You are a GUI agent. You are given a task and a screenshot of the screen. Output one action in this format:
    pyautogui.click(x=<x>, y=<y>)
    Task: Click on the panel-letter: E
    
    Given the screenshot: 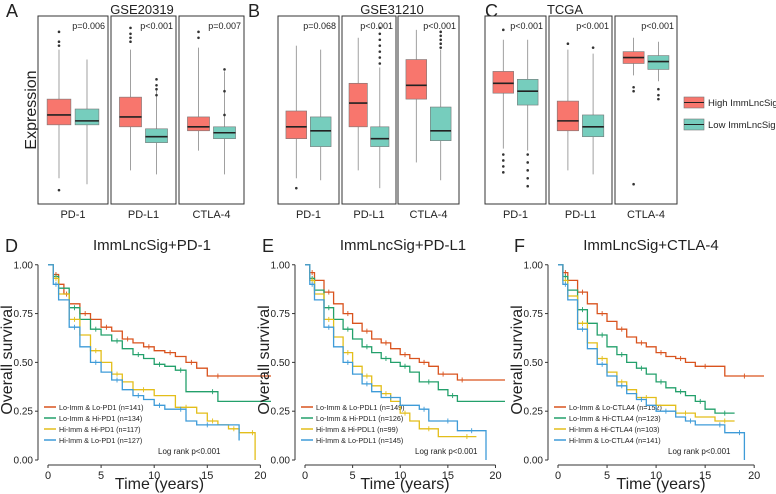 What is the action you would take?
    pyautogui.click(x=268, y=246)
    